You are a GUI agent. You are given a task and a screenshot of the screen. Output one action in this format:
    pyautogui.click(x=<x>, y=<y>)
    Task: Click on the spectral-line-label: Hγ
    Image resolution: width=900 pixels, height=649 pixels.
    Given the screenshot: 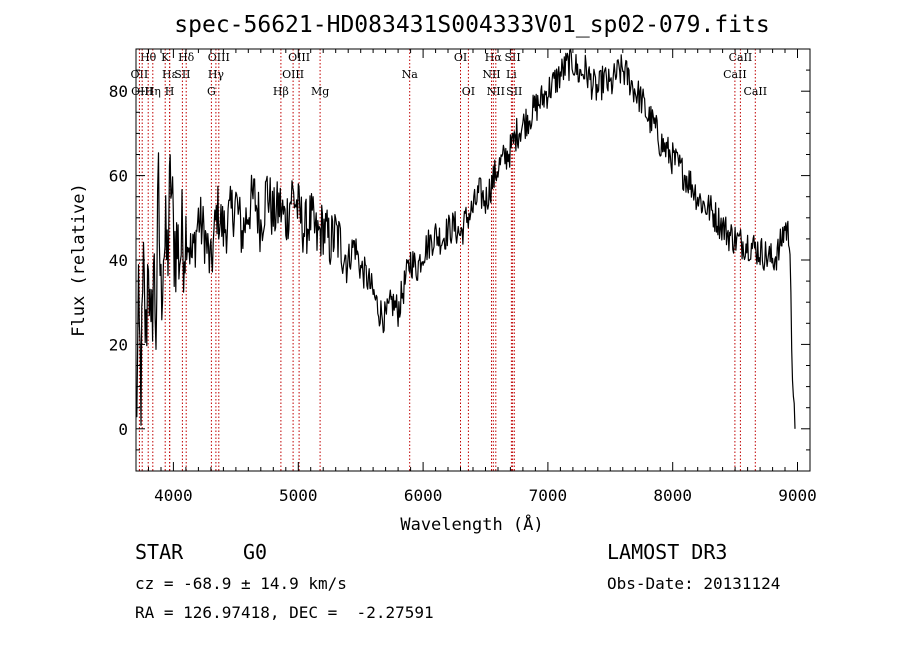 What is the action you would take?
    pyautogui.click(x=216, y=74)
    